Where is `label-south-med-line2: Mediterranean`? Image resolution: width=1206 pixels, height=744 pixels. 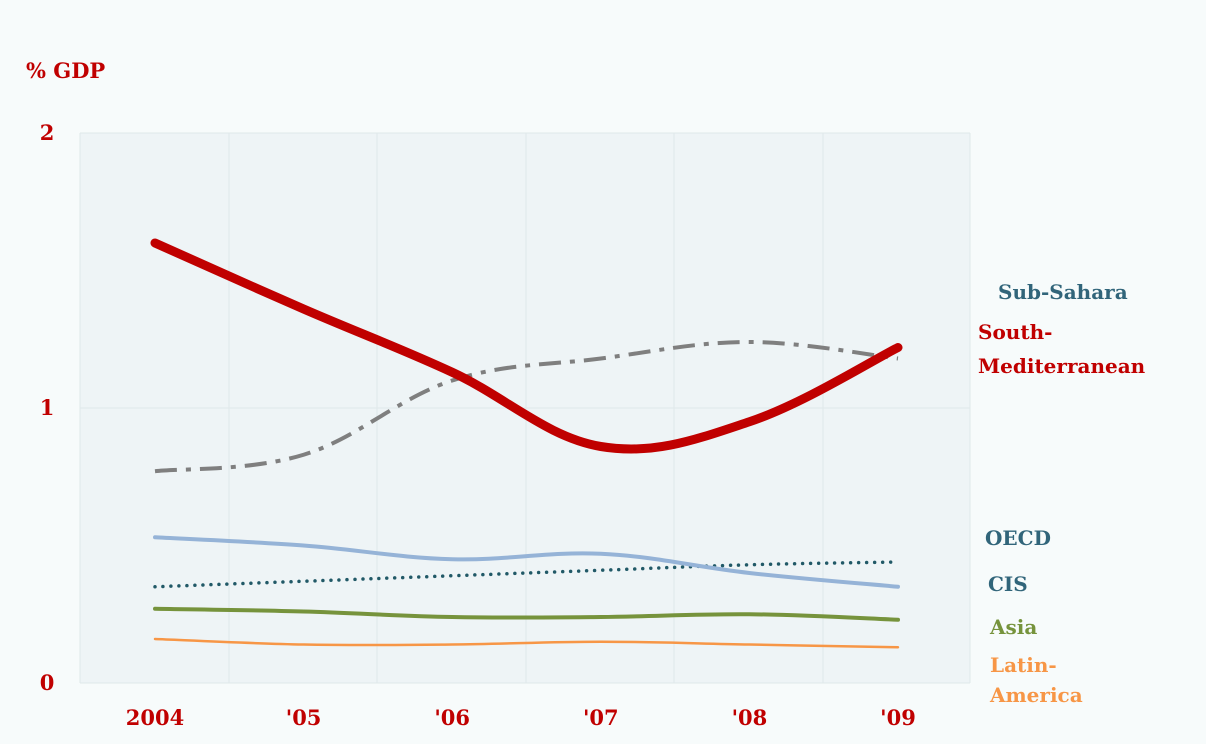 label-south-med-line2: Mediterranean is located at coordinates (1062, 366).